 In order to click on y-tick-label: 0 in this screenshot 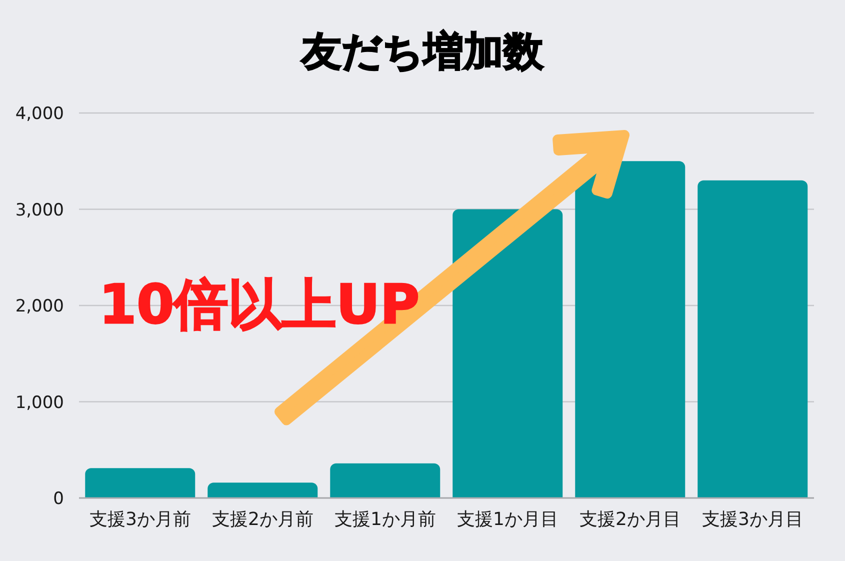, I will do `click(58, 499)`.